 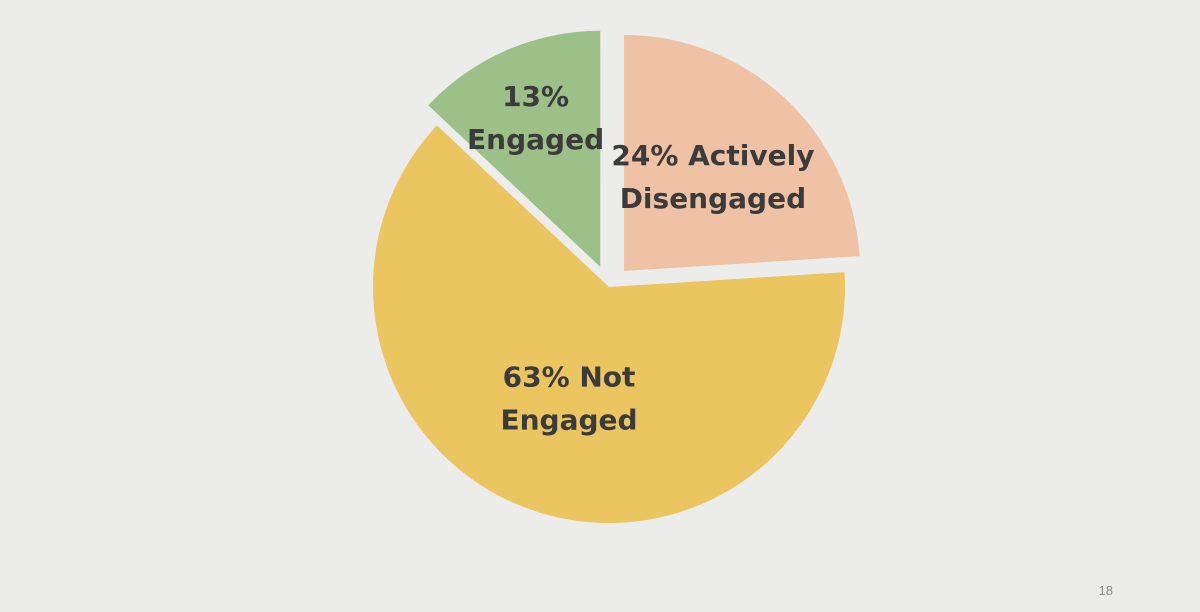 What do you see at coordinates (713, 198) in the screenshot?
I see `pie-label-line: Disengaged` at bounding box center [713, 198].